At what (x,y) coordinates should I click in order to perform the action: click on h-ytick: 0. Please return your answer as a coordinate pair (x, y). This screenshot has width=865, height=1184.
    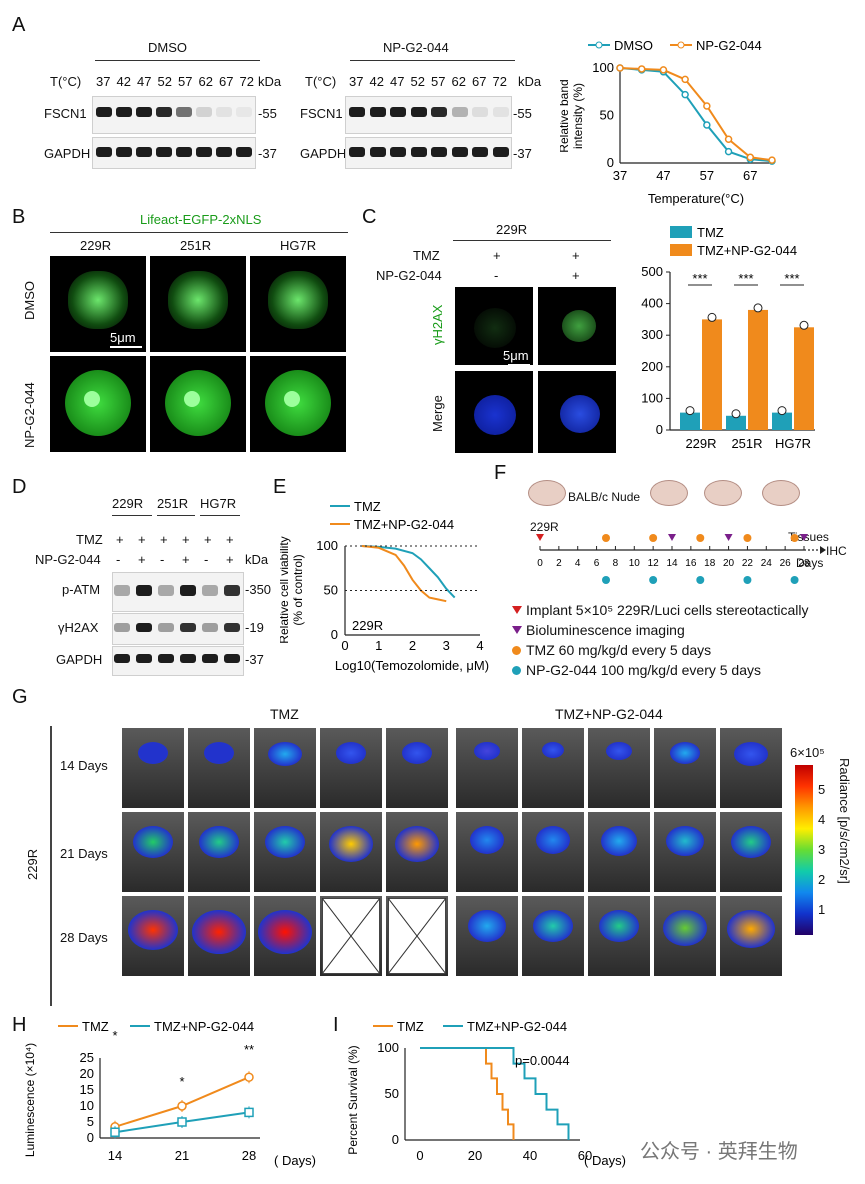
    Looking at the image, I should click on (90, 1137).